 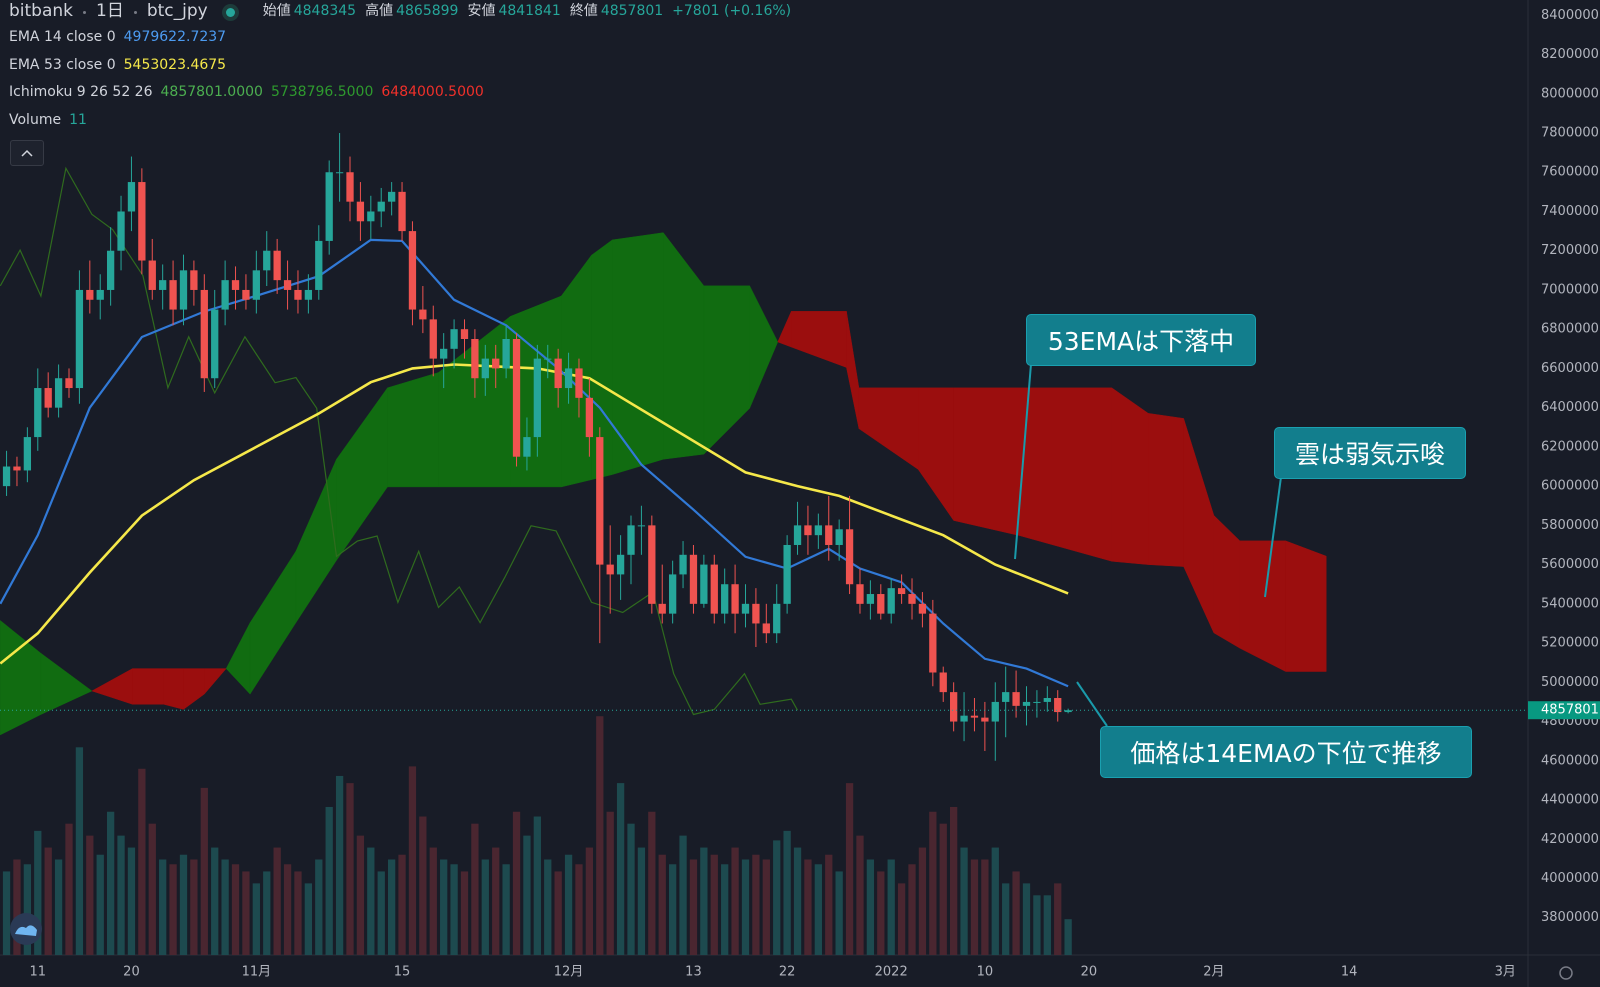 What do you see at coordinates (1566, 973) in the screenshot?
I see `settings-icon` at bounding box center [1566, 973].